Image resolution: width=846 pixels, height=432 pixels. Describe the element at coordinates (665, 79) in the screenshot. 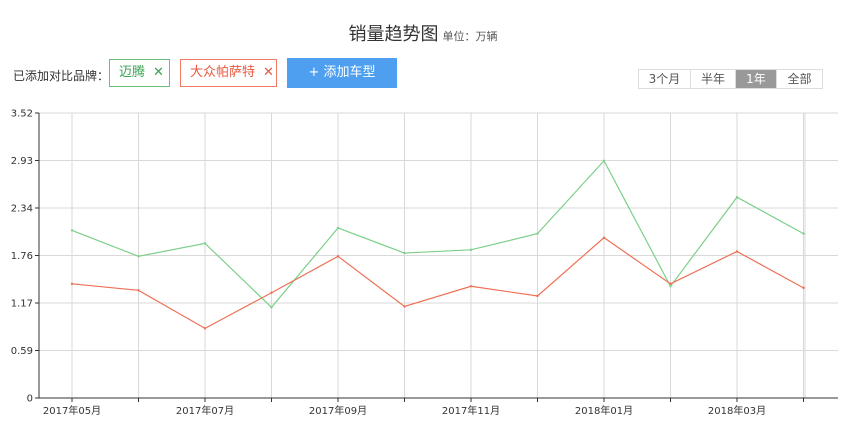

I see `range-3-months: 3个月` at that location.